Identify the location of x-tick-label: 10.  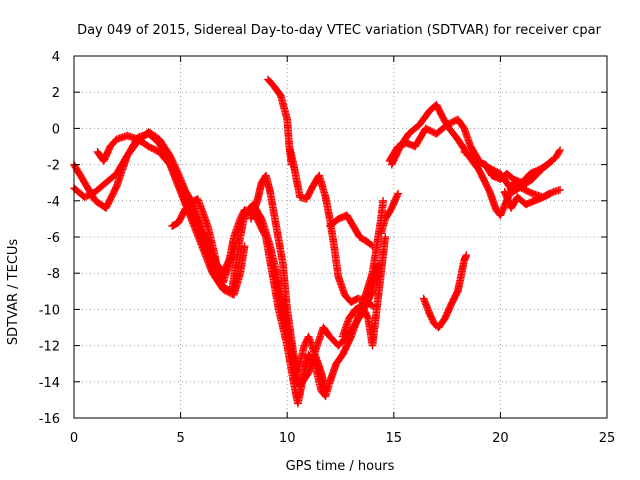
(287, 438).